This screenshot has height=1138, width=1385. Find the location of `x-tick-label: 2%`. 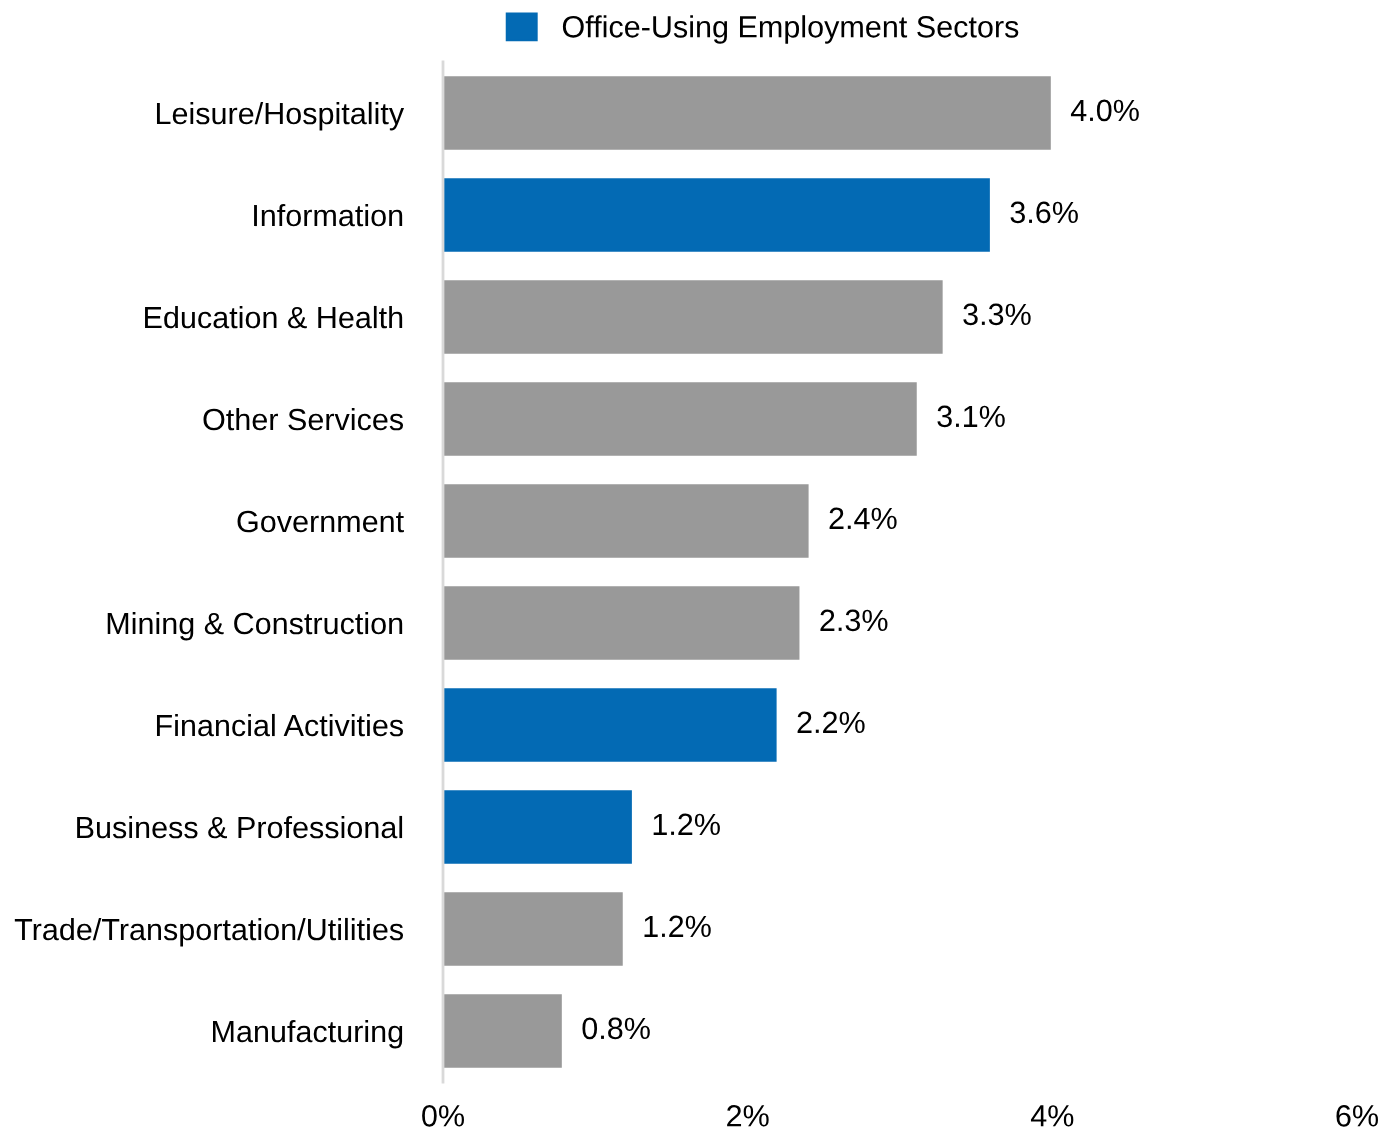

x-tick-label: 2% is located at coordinates (748, 1116).